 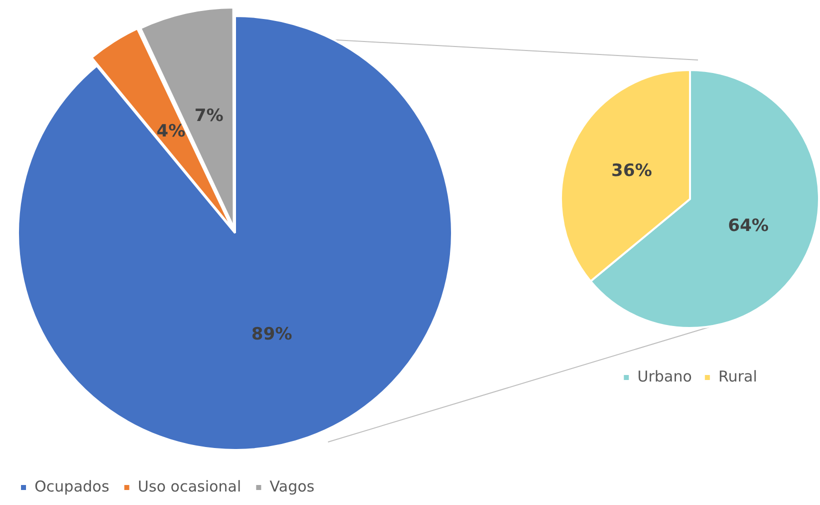 I want to click on data-label: 89%, so click(x=271, y=334).